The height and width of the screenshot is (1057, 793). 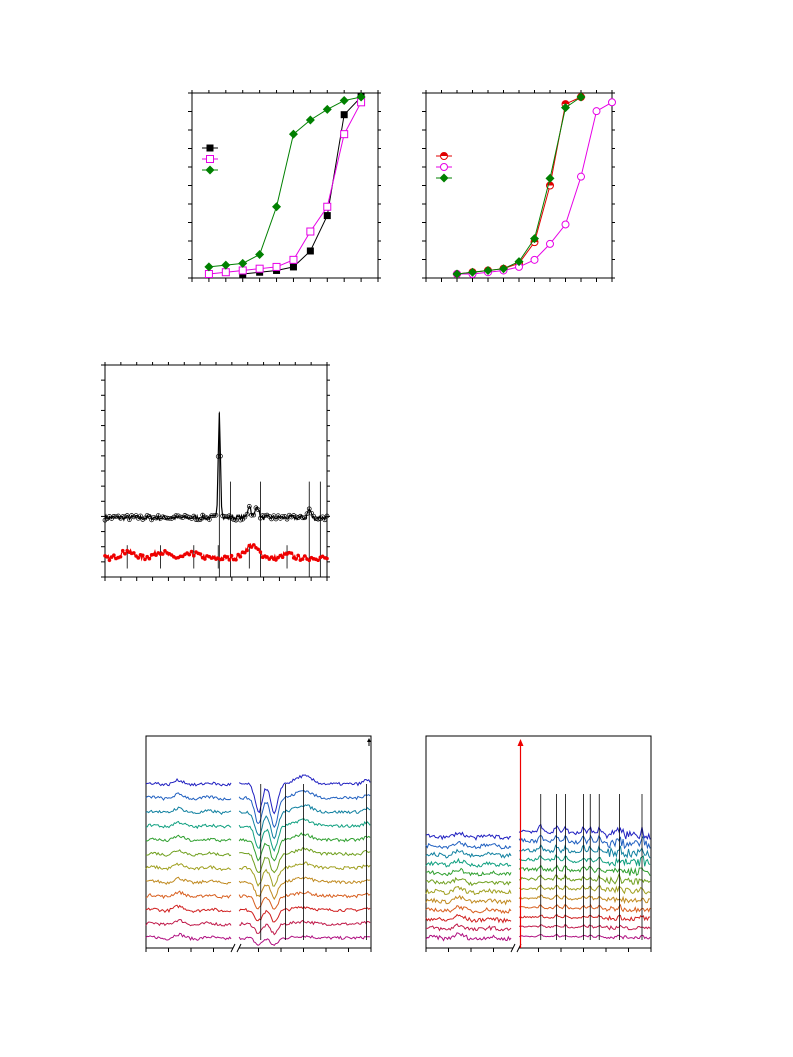 I want to click on e-spectrum-9-left, so click(x=468, y=853).